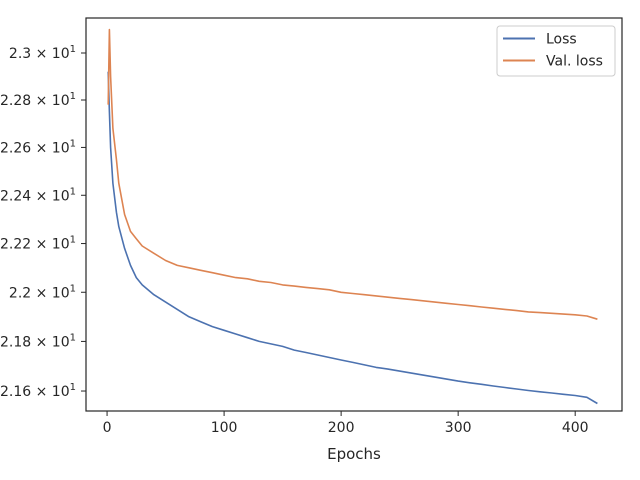  I want to click on x-tick-label: 100, so click(224, 428).